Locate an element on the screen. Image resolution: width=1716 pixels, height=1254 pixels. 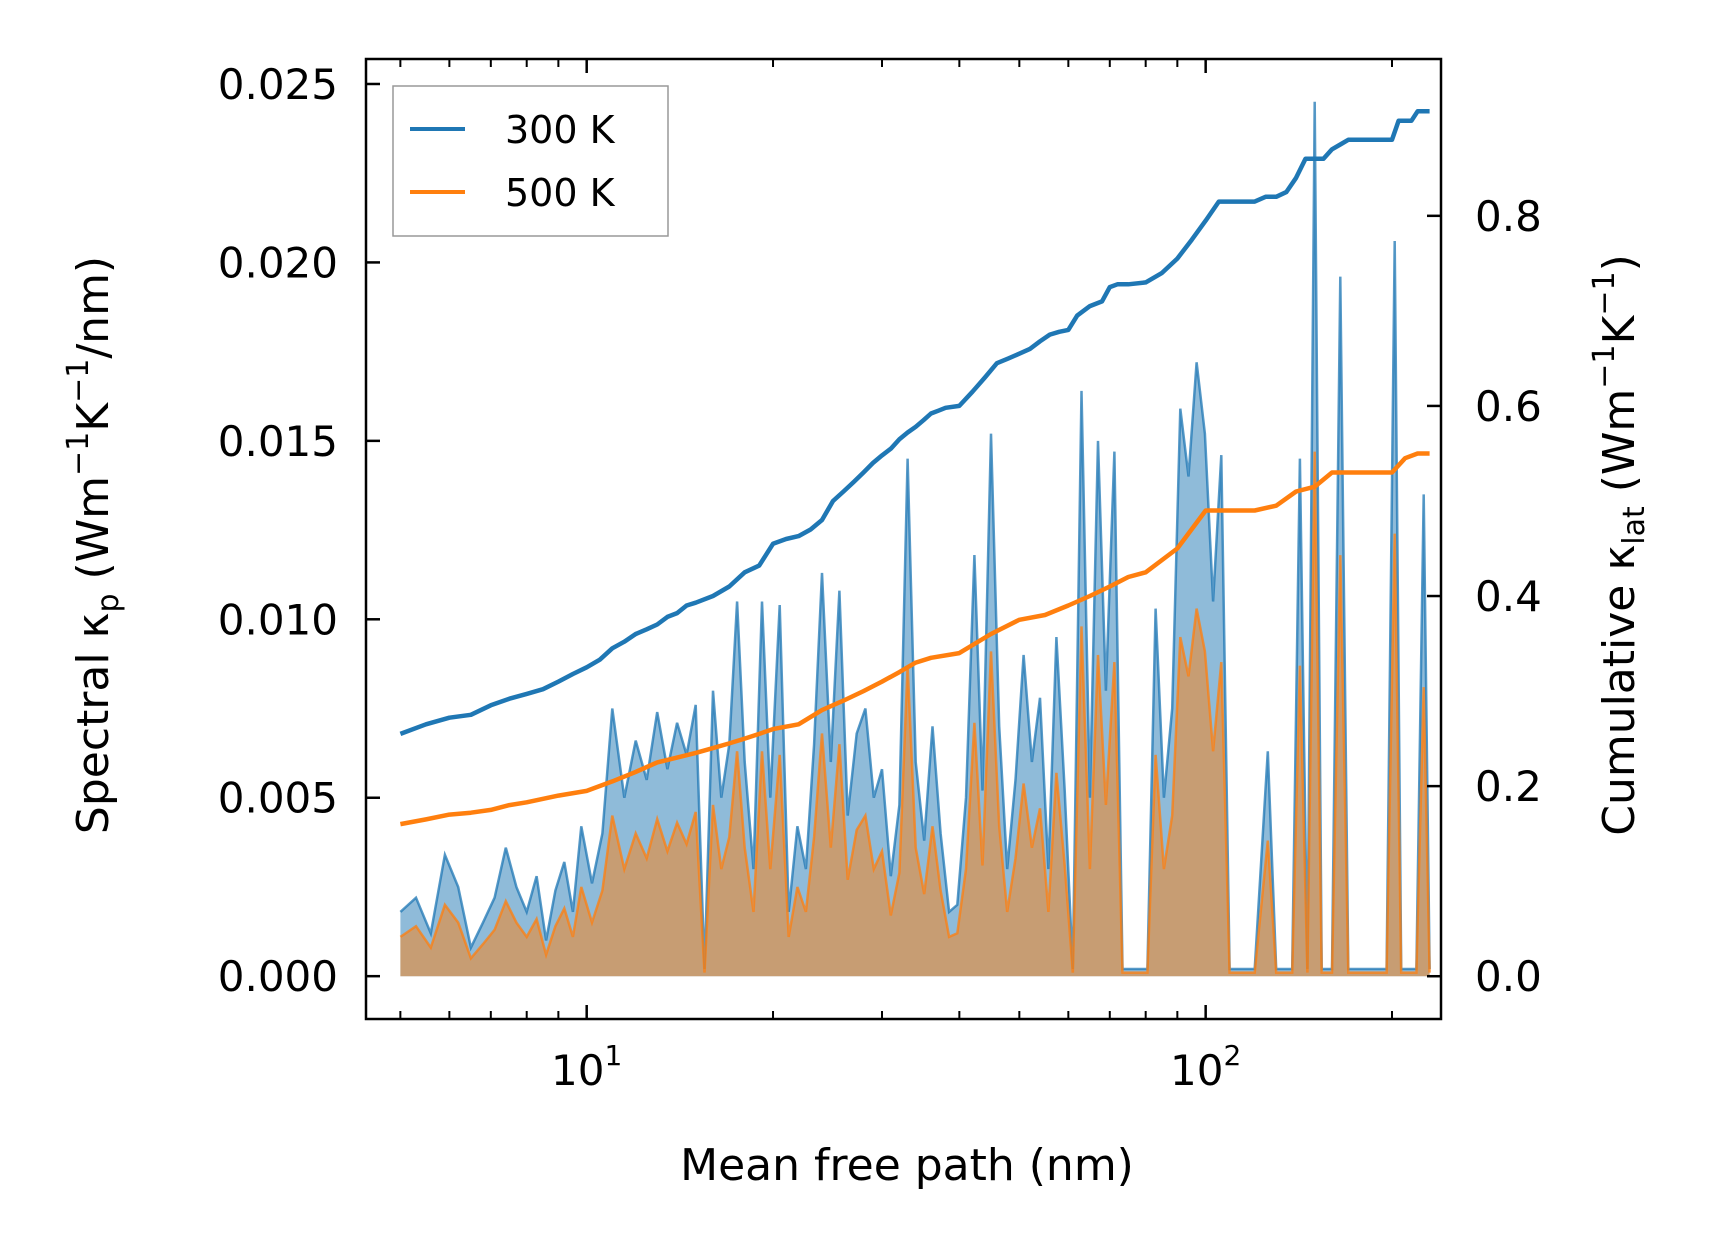
y-left-axis-label: Spectral κp (Wm−1K−1/nm) is located at coordinates (93, 545).